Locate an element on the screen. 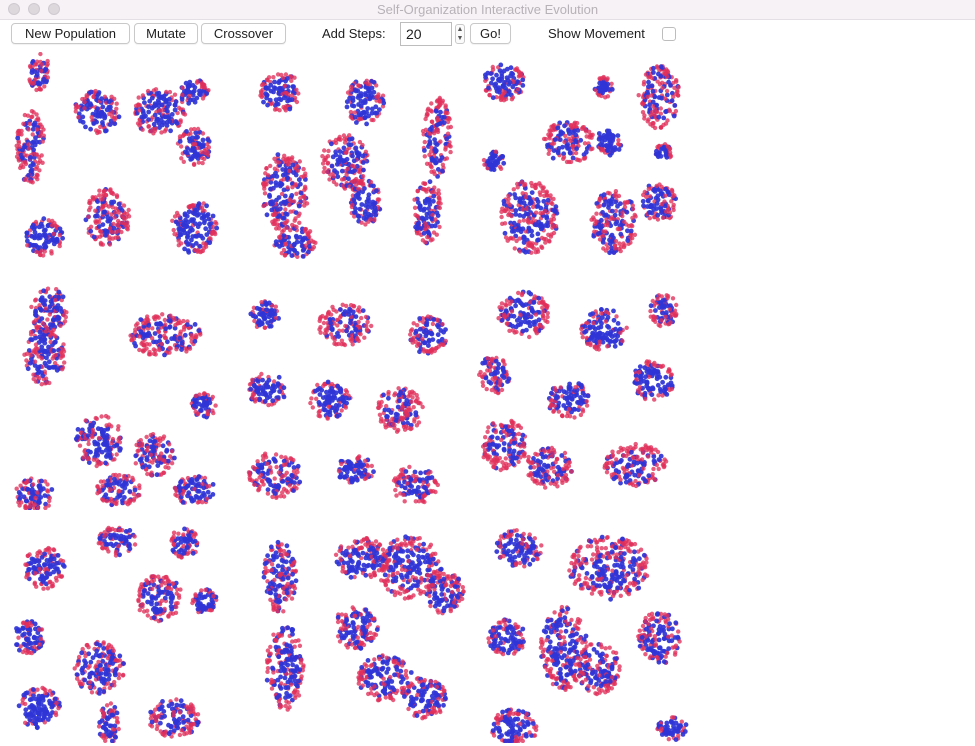 The height and width of the screenshot is (746, 975). steps-stepper: ▲ ▼ is located at coordinates (460, 34).